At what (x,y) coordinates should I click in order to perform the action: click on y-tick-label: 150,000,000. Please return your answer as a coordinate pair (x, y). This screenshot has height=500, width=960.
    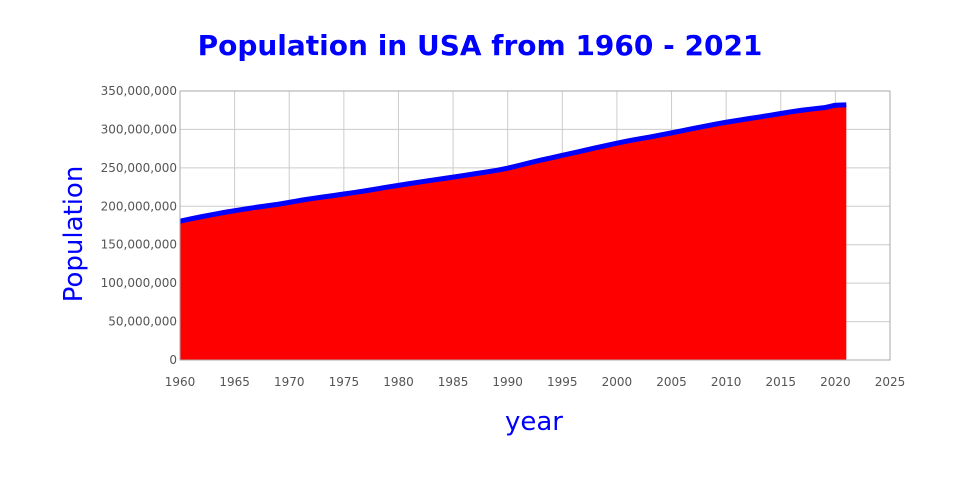
    Looking at the image, I should click on (139, 245).